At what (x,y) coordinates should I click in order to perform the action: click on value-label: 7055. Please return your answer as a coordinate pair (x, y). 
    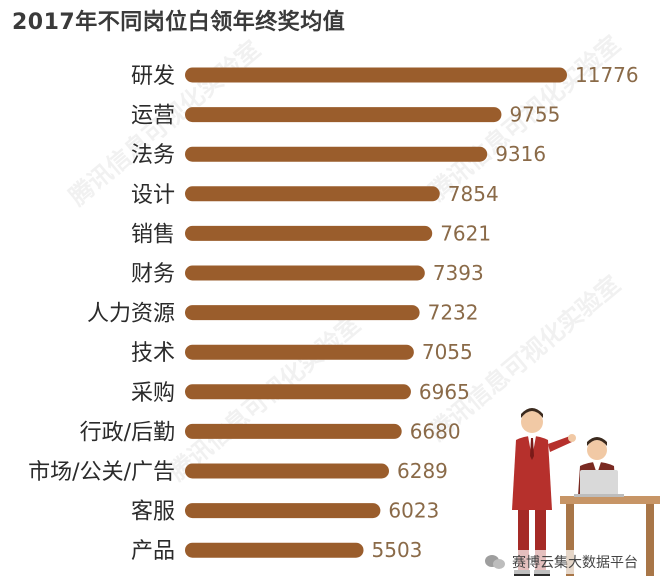
    Looking at the image, I should click on (447, 352).